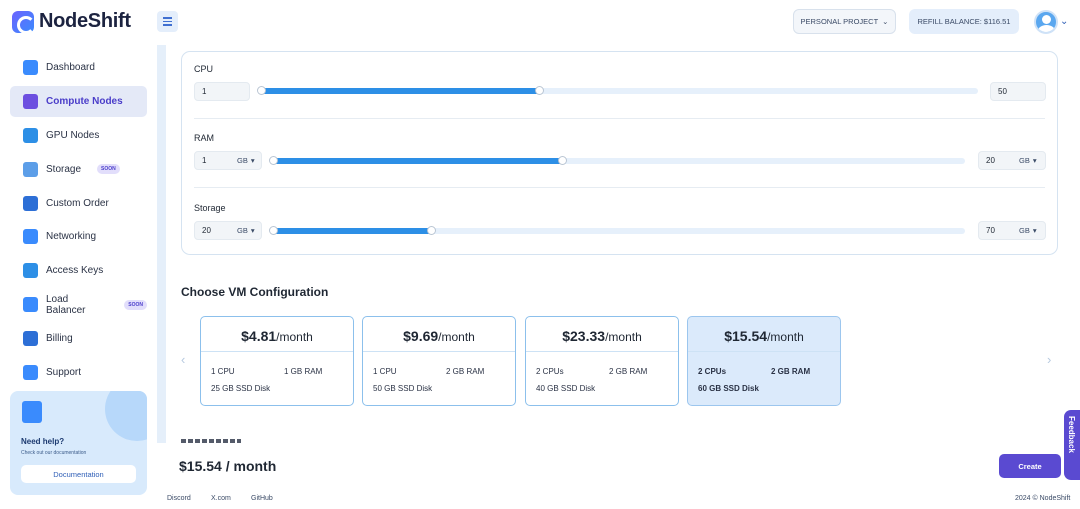  I want to click on sidebar-item-access-keys: Access Keys, so click(78, 270).